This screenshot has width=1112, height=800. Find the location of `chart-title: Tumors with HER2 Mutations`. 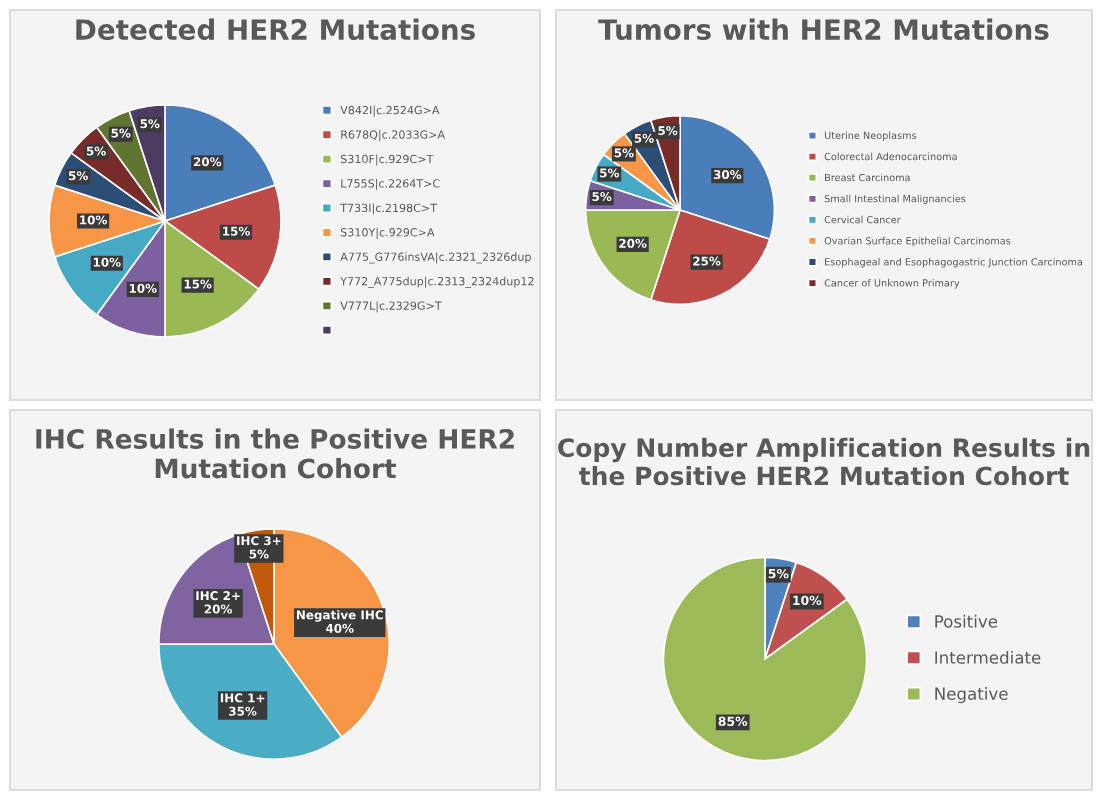

chart-title: Tumors with HER2 Mutations is located at coordinates (823, 29).